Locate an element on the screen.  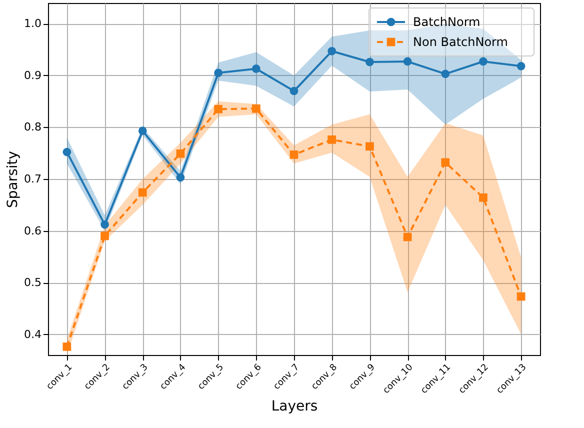
y-axis-title: Sparsity is located at coordinates (13, 179).